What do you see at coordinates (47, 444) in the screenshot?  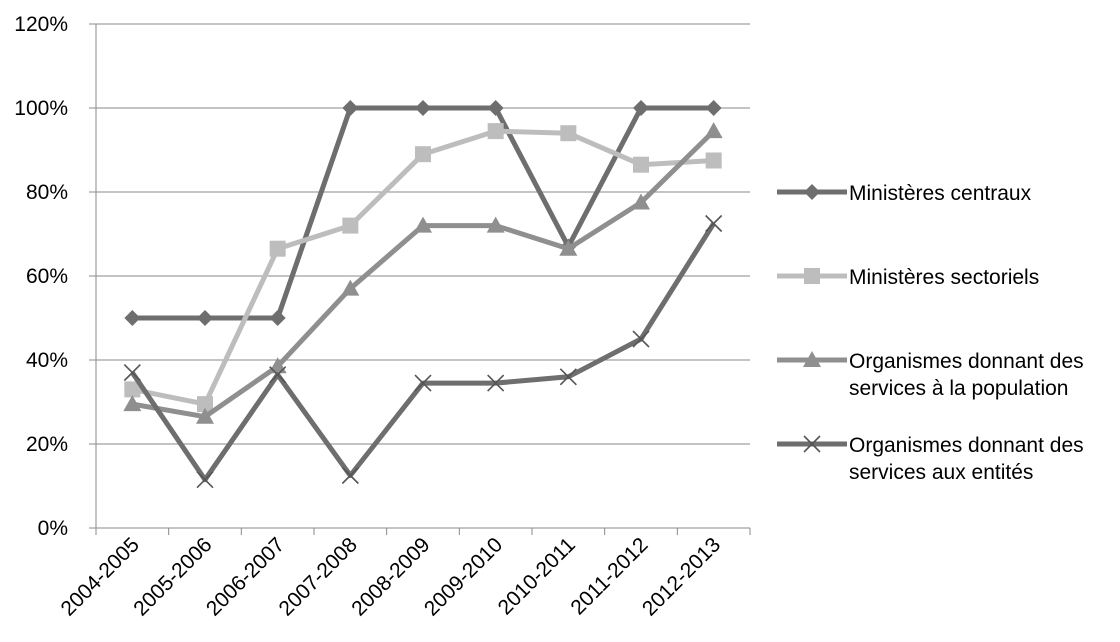 I see `y-tick-label: 20%` at bounding box center [47, 444].